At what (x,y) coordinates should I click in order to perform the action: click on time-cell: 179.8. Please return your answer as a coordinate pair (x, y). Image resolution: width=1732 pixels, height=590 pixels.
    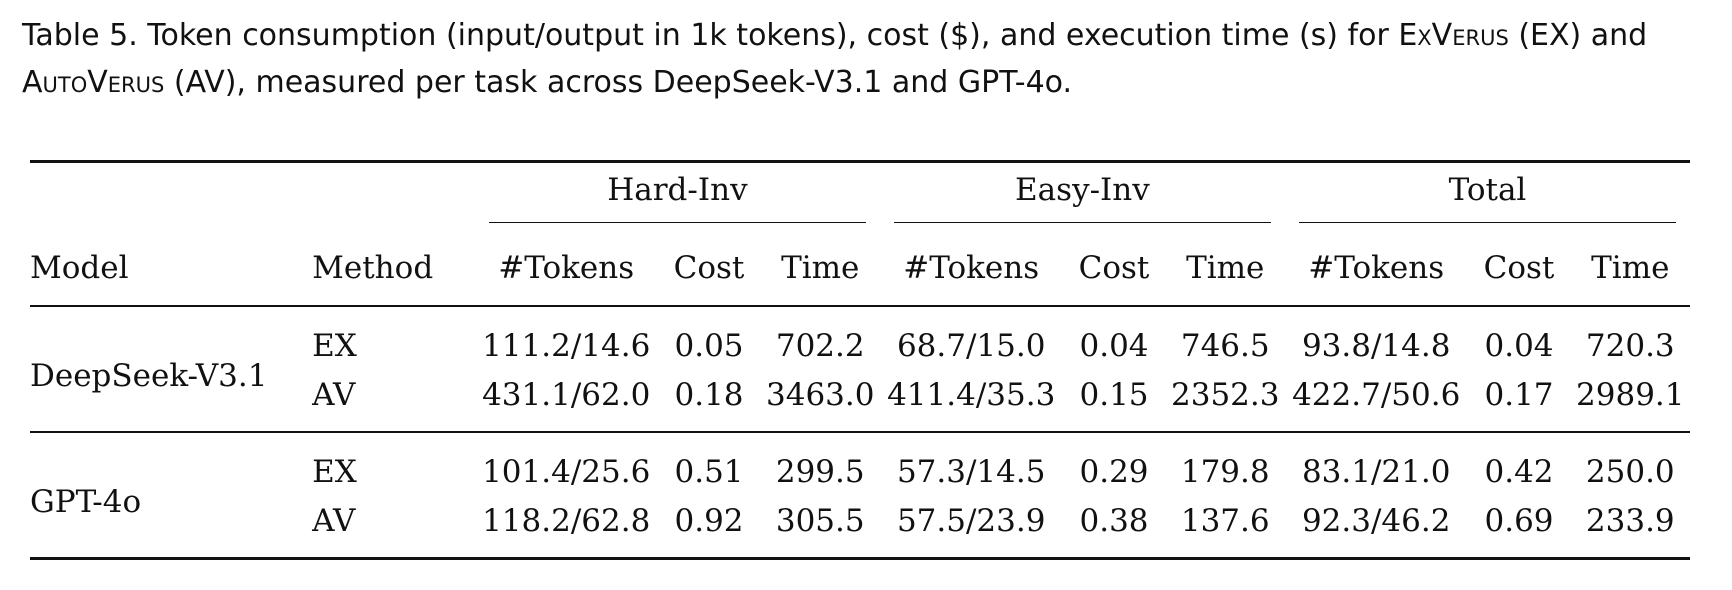
    Looking at the image, I should click on (1225, 463).